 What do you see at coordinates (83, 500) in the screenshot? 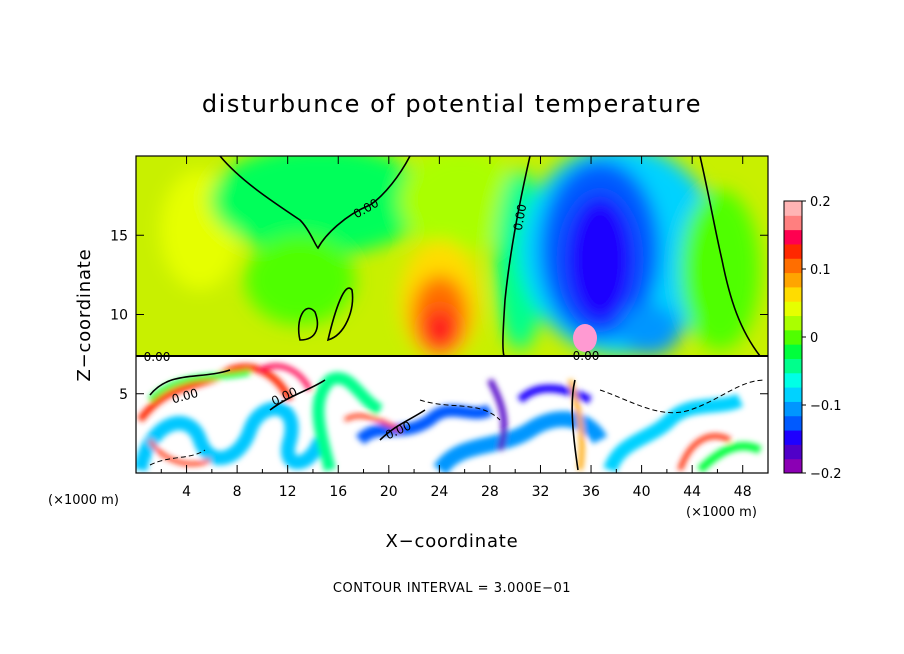
I see `x-unit-label: (×1000 m)` at bounding box center [83, 500].